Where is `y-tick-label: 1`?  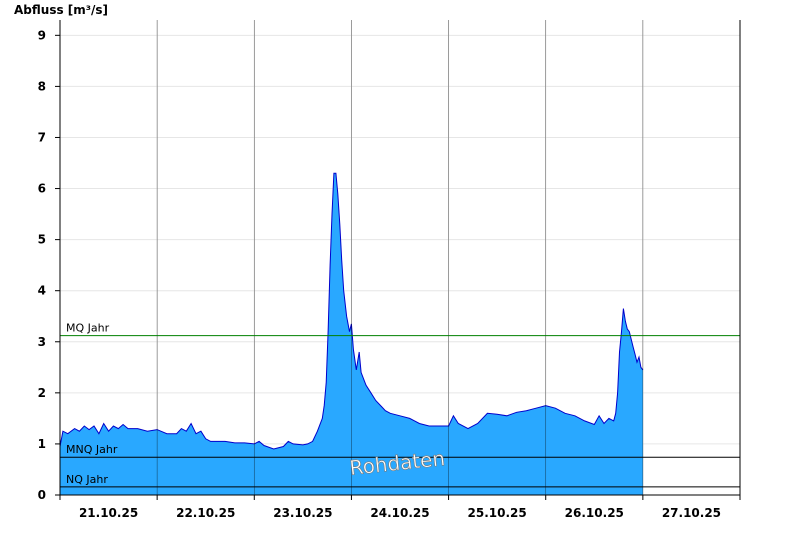
y-tick-label: 1 is located at coordinates (42, 444).